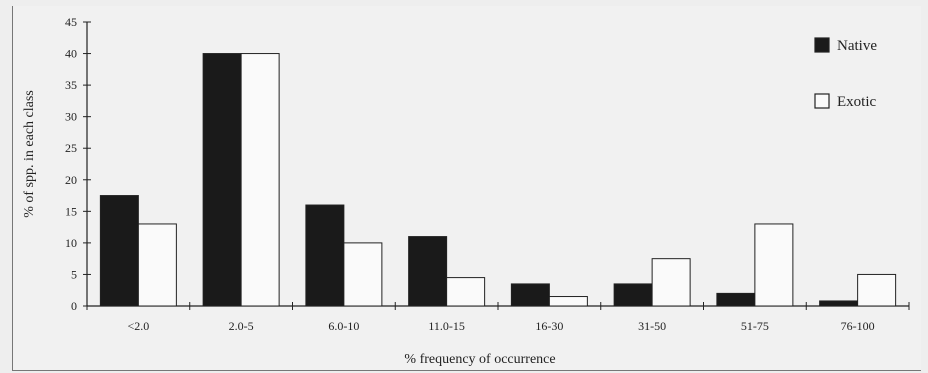 This screenshot has height=373, width=928. What do you see at coordinates (71, 22) in the screenshot?
I see `y-tick-label: 45` at bounding box center [71, 22].